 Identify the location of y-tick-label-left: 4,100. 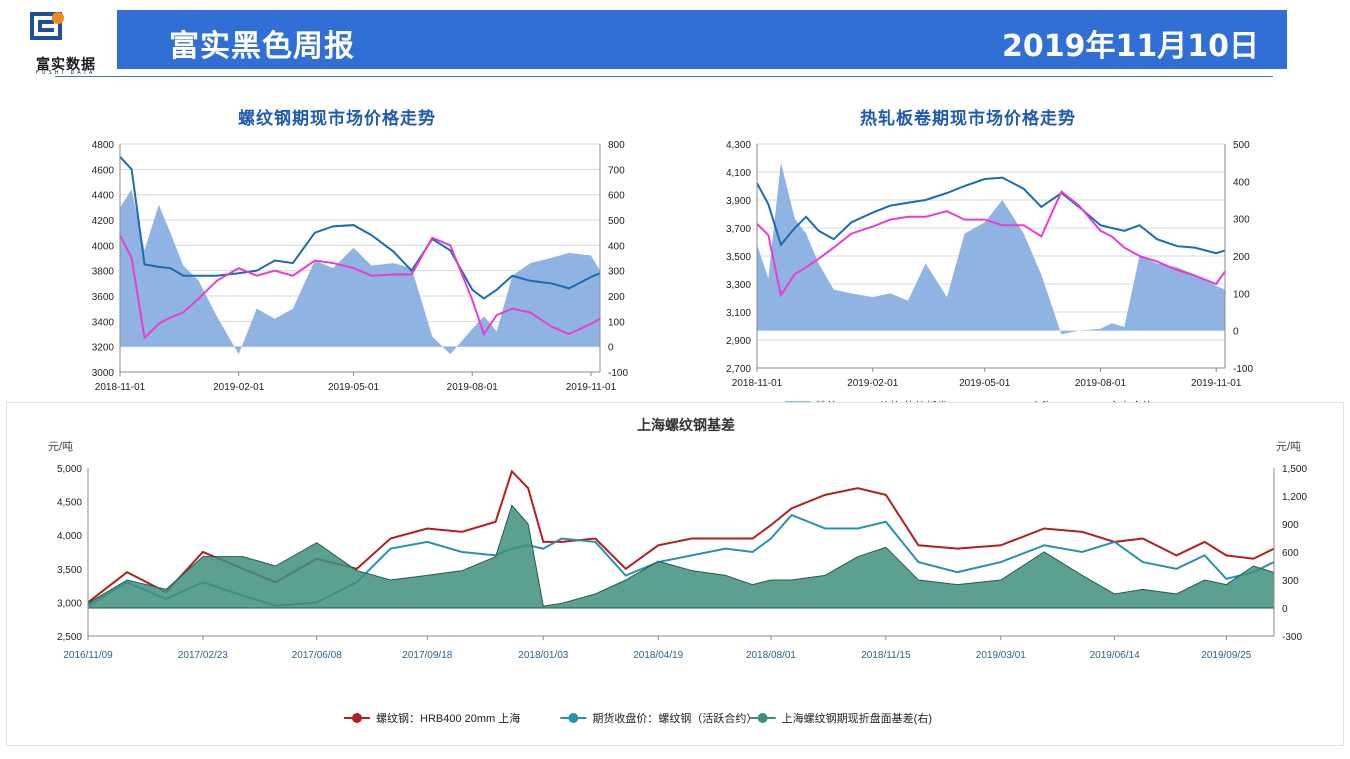
(738, 173).